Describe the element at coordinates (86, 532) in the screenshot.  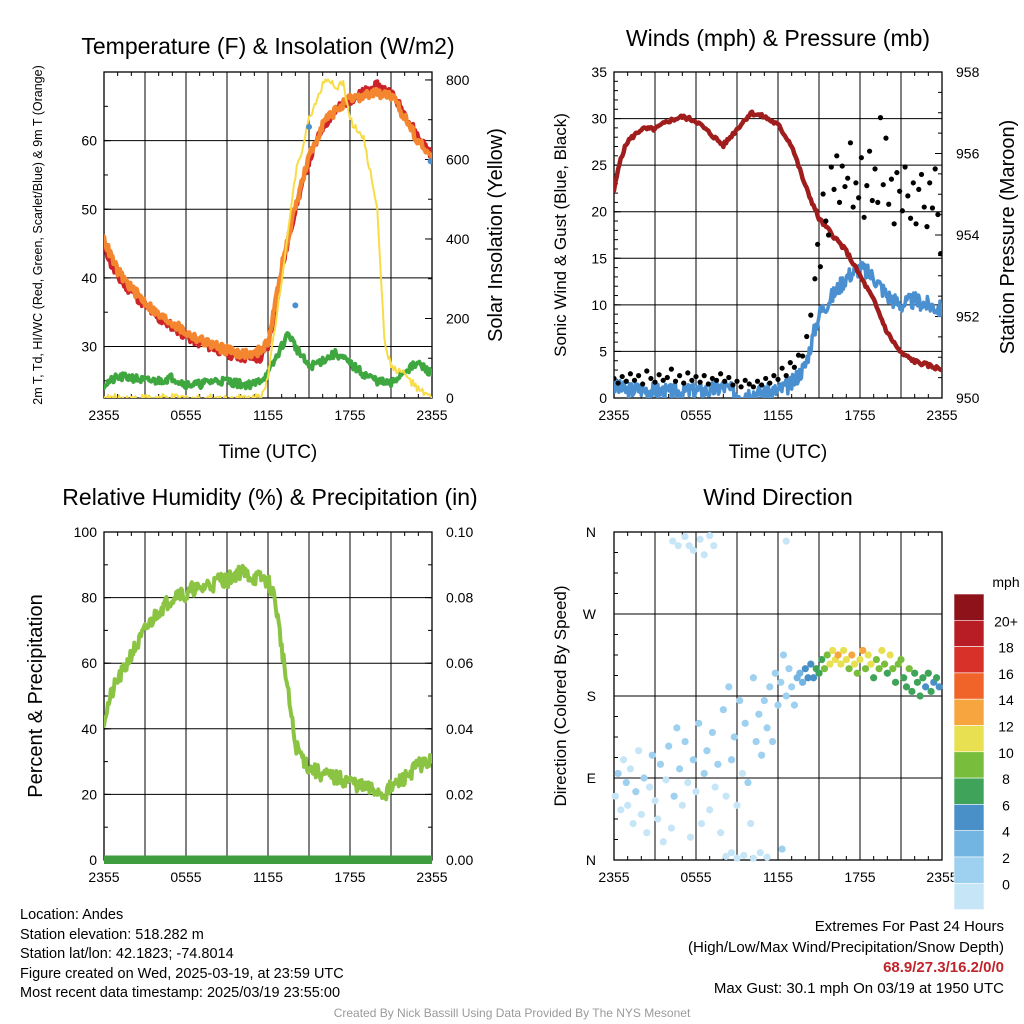
I see `y-tick-label: 100` at that location.